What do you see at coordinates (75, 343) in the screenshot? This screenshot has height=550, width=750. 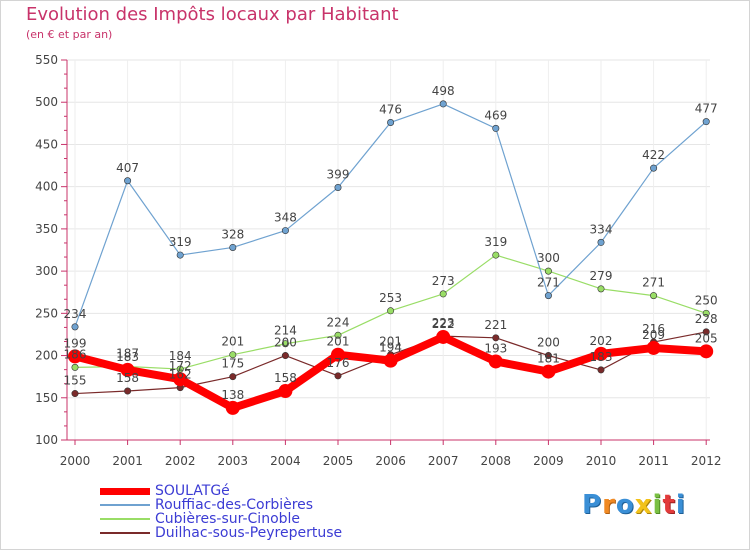 I see `data-label-0: 199` at bounding box center [75, 343].